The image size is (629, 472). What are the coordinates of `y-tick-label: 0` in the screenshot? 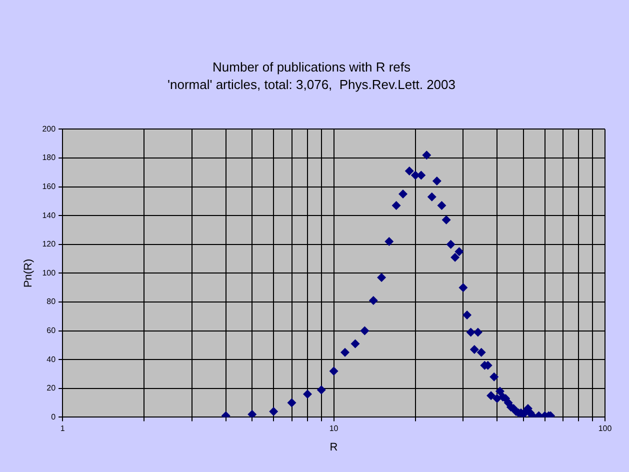 It's located at (53, 417).